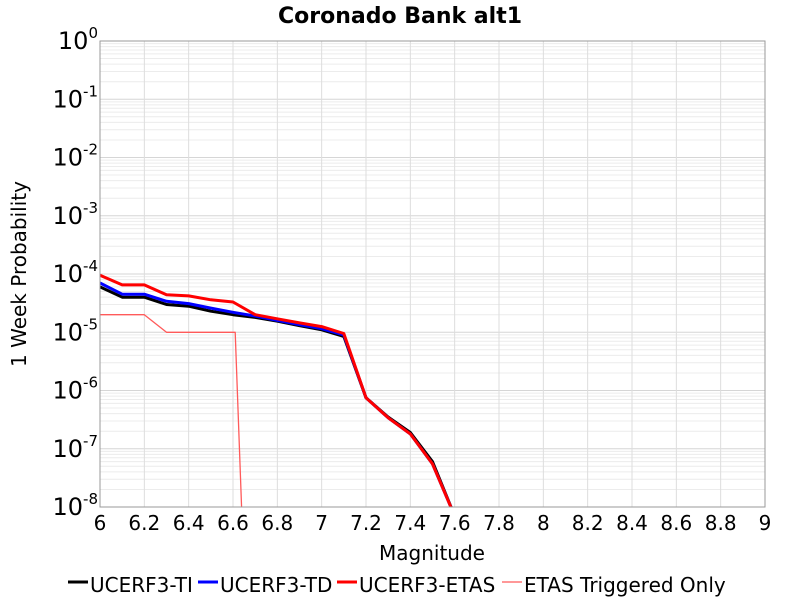 This screenshot has height=600, width=800. Describe the element at coordinates (676, 523) in the screenshot. I see `x-tick-label: 8.6` at that location.